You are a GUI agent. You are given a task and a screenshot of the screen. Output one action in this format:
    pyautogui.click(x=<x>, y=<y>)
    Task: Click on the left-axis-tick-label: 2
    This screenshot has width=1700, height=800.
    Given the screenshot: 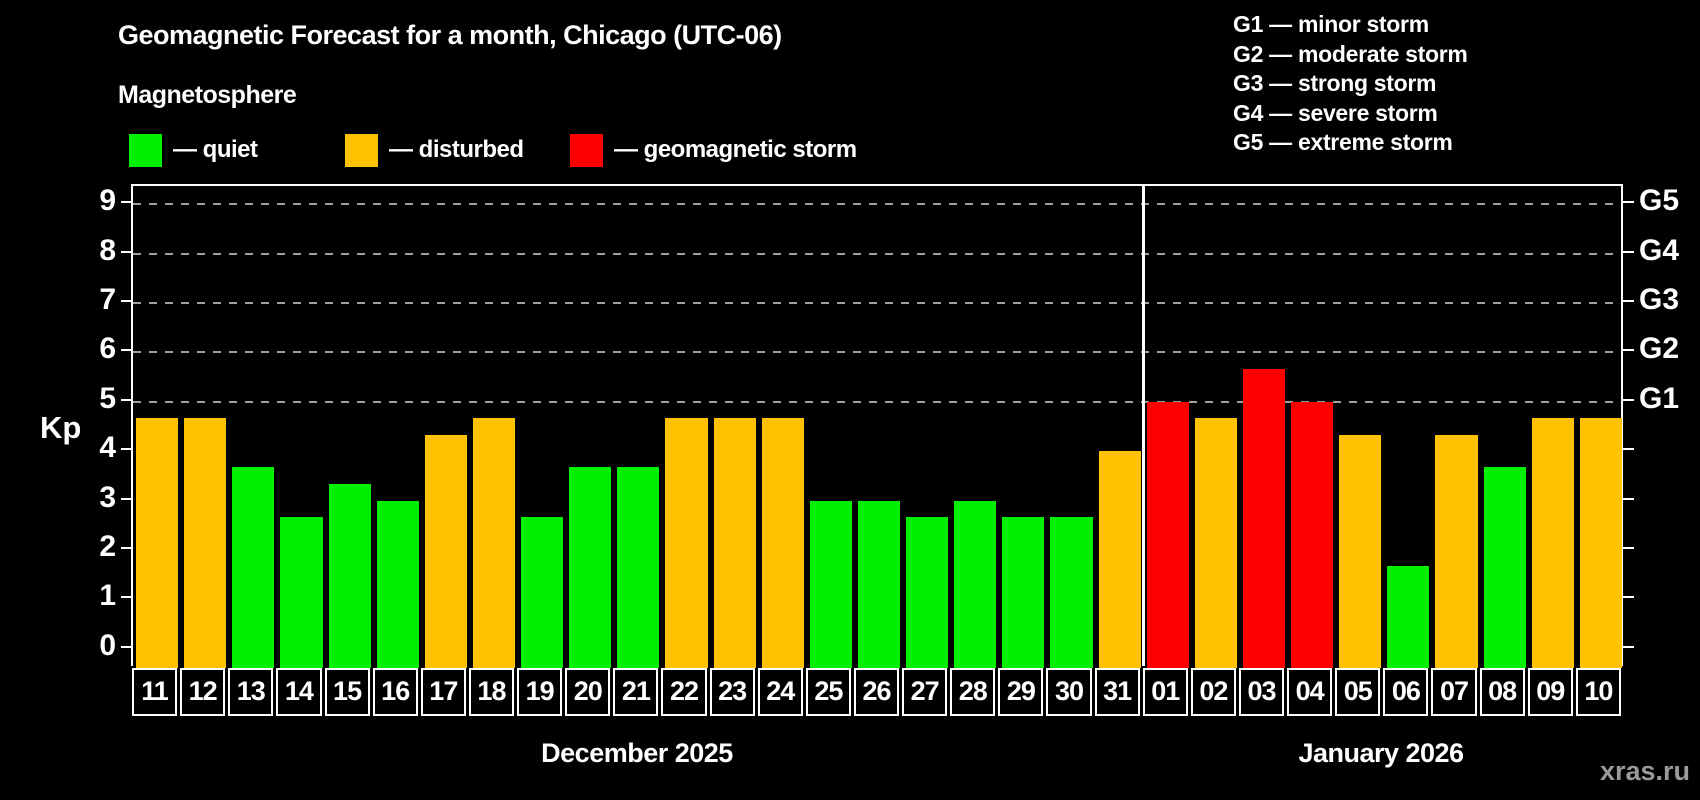 What is the action you would take?
    pyautogui.click(x=107, y=546)
    